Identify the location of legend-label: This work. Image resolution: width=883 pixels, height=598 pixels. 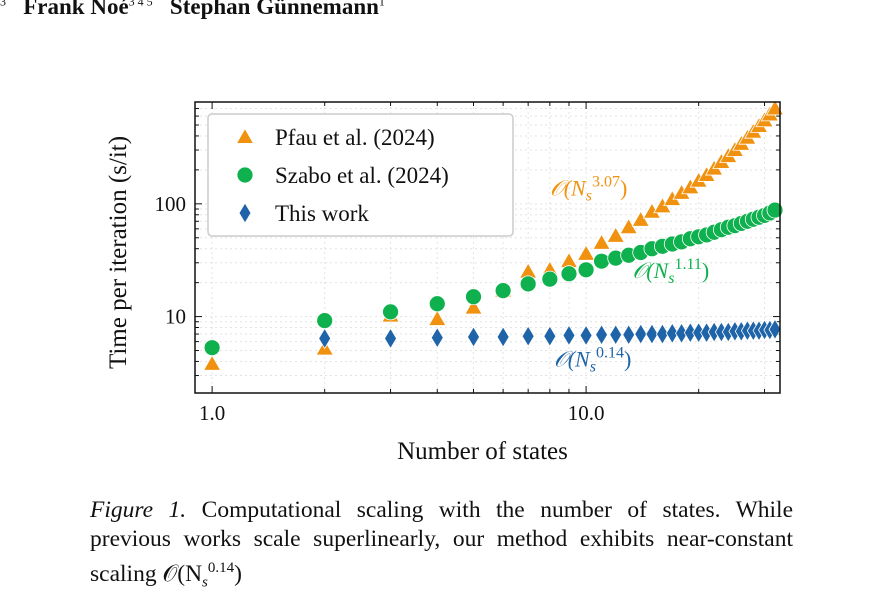
(322, 213).